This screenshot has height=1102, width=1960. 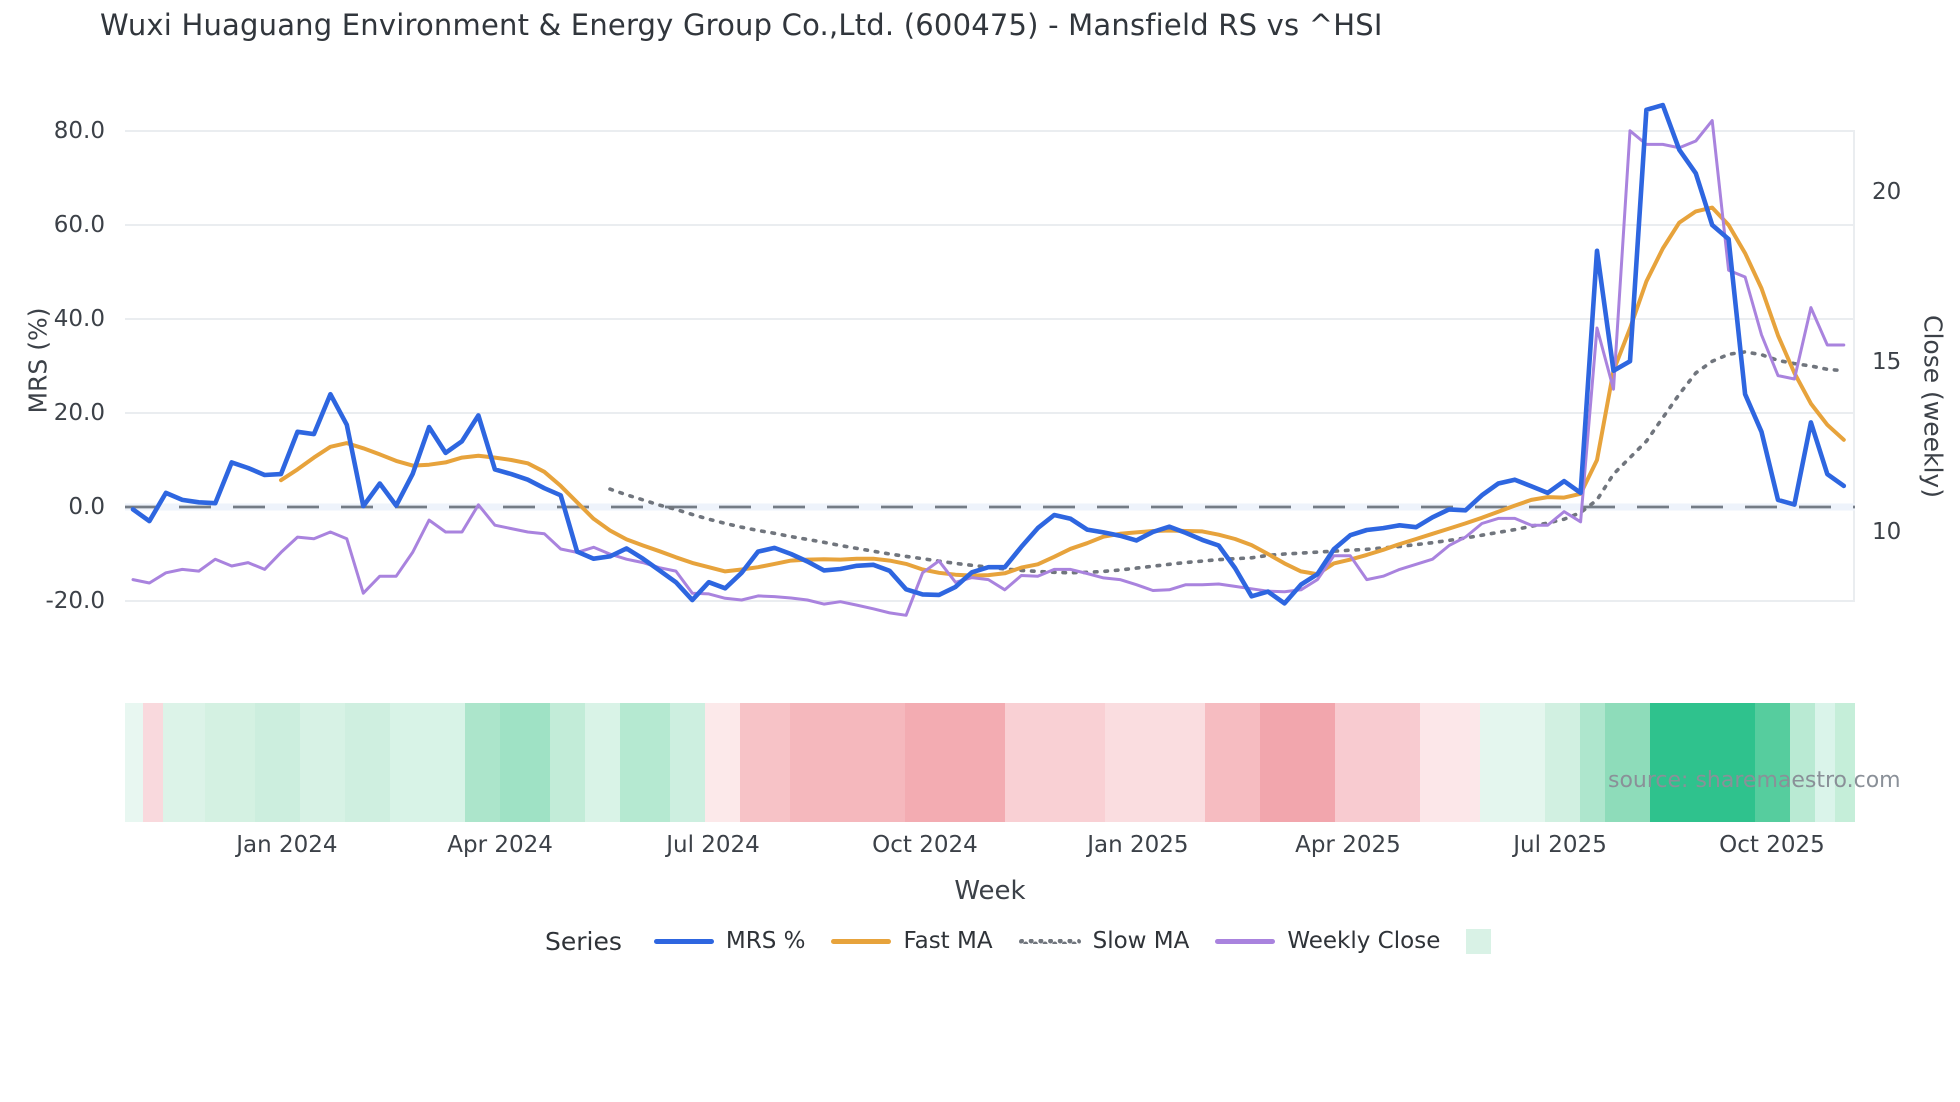 I want to click on y-tick-left: 40.0, so click(x=79, y=319).